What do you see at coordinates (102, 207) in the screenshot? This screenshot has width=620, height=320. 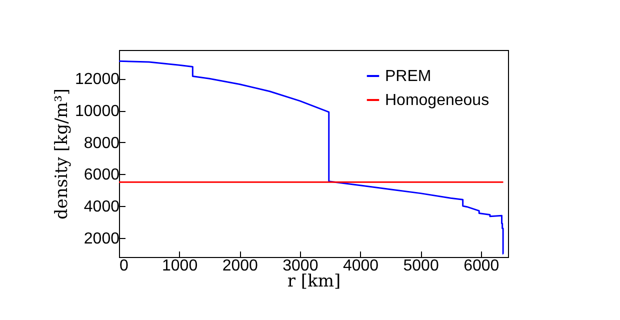 I see `y-tick-label: 4000` at bounding box center [102, 207].